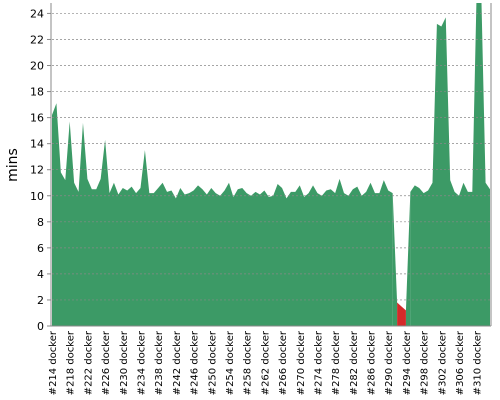 The height and width of the screenshot is (400, 500). Describe the element at coordinates (195, 362) in the screenshot. I see `x-tick-label: #246 docker` at that location.